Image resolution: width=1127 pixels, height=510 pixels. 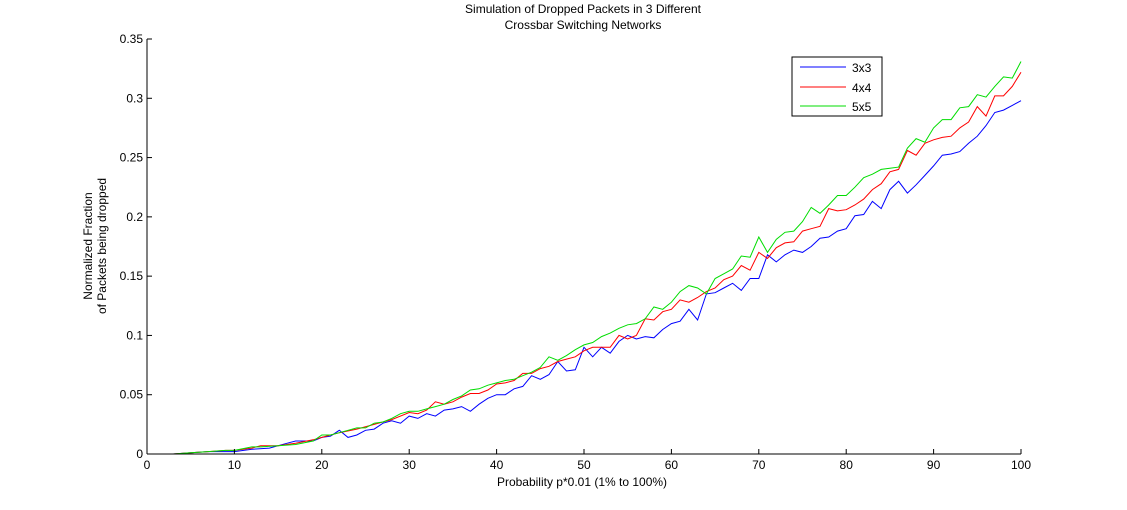 I want to click on y-tick-label: 0.05, so click(x=132, y=395).